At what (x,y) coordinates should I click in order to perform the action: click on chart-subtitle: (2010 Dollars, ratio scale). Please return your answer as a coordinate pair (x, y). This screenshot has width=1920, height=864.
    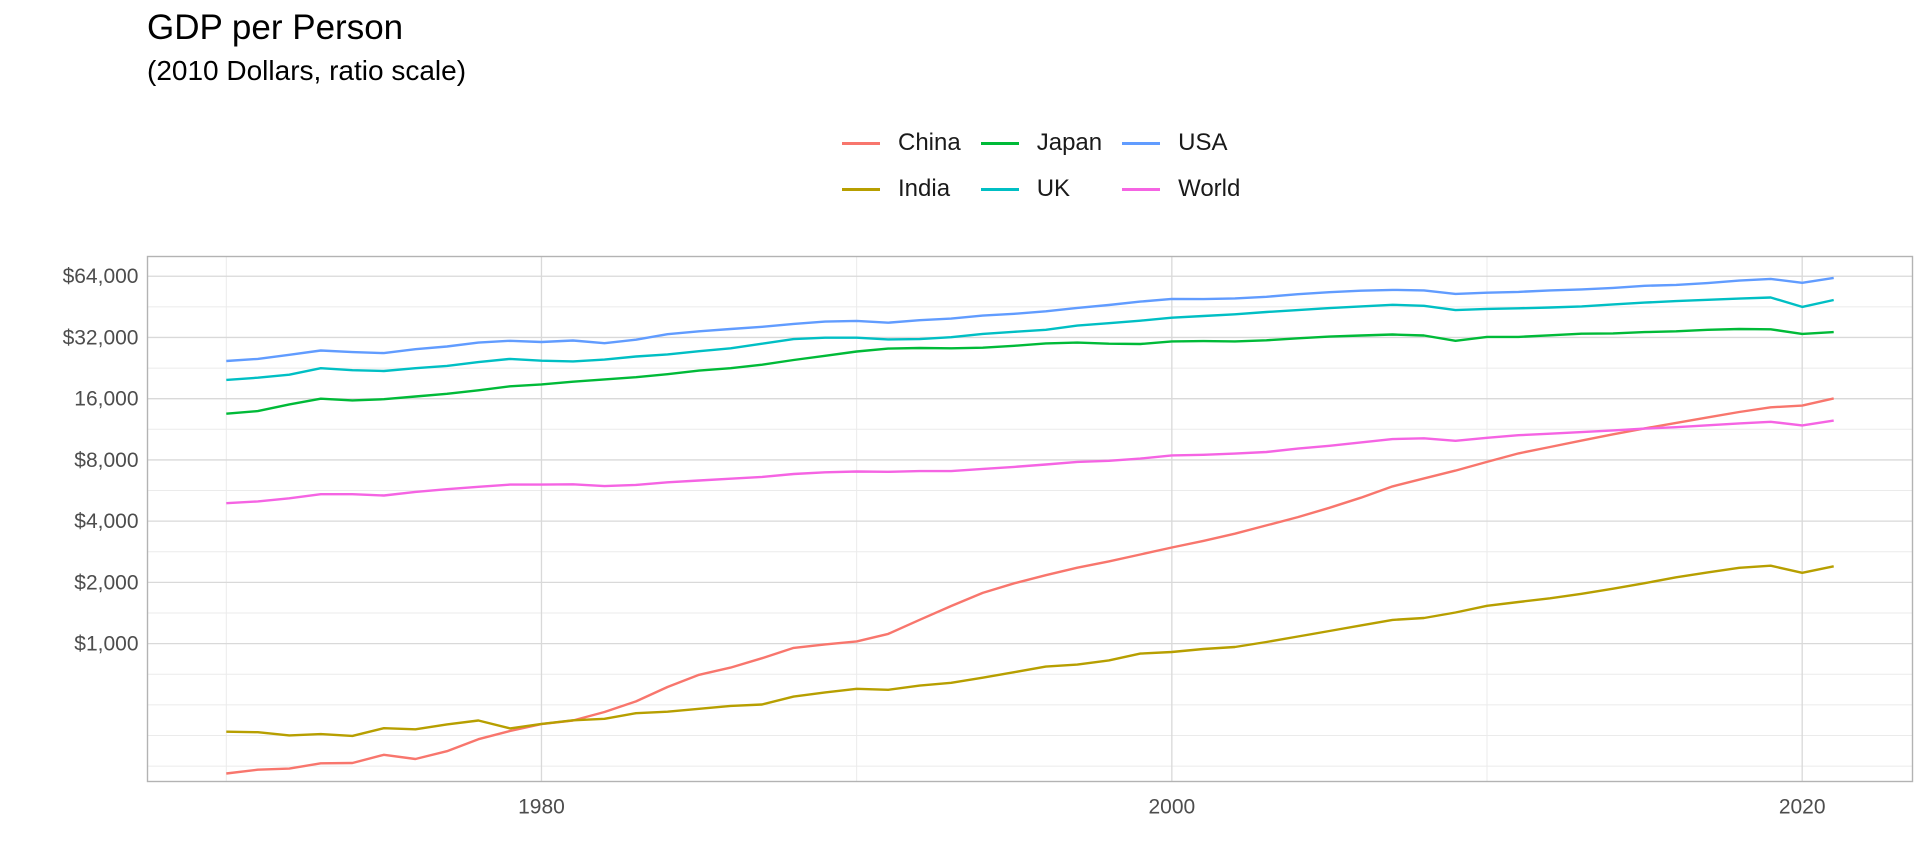
    Looking at the image, I should click on (307, 70).